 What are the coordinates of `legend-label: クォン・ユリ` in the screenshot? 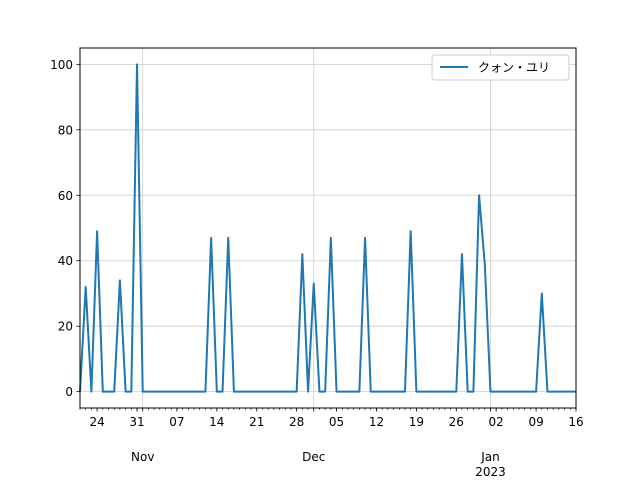 It's located at (514, 68).